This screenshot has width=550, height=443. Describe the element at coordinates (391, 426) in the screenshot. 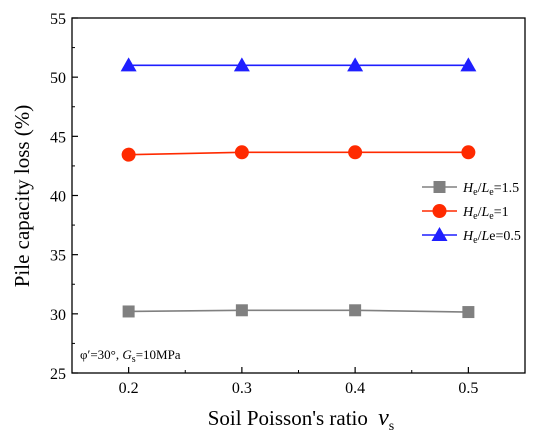

I see `x-axis-title-subscript: s` at that location.